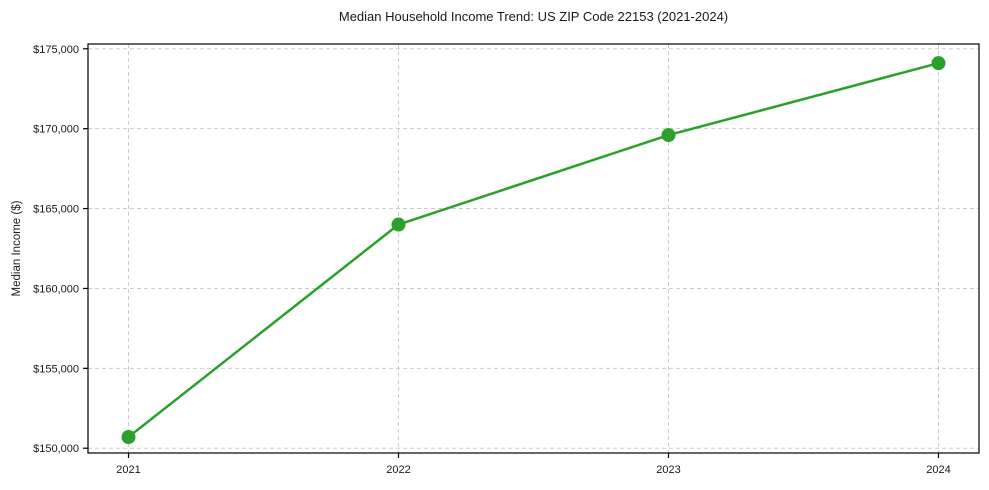  Describe the element at coordinates (17, 248) in the screenshot. I see `y-axis-label: Median Income ($)` at that location.